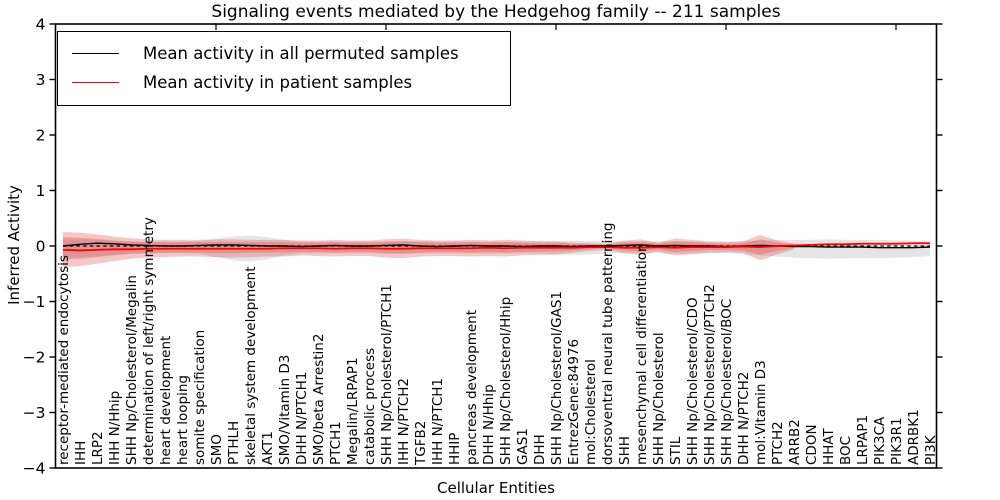 This screenshot has width=1000, height=500. What do you see at coordinates (41, 80) in the screenshot?
I see `y-tick-label: 3` at bounding box center [41, 80].